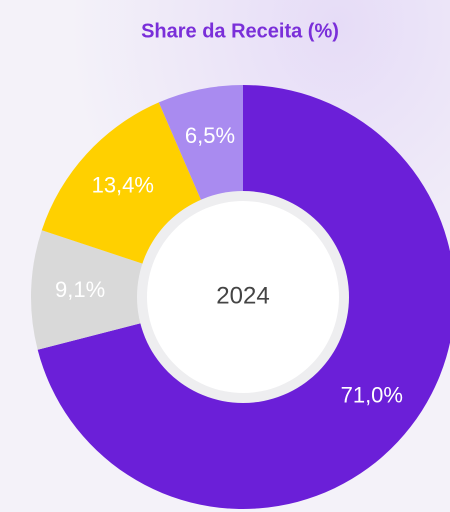  I want to click on center-label: 2024, so click(242, 295).